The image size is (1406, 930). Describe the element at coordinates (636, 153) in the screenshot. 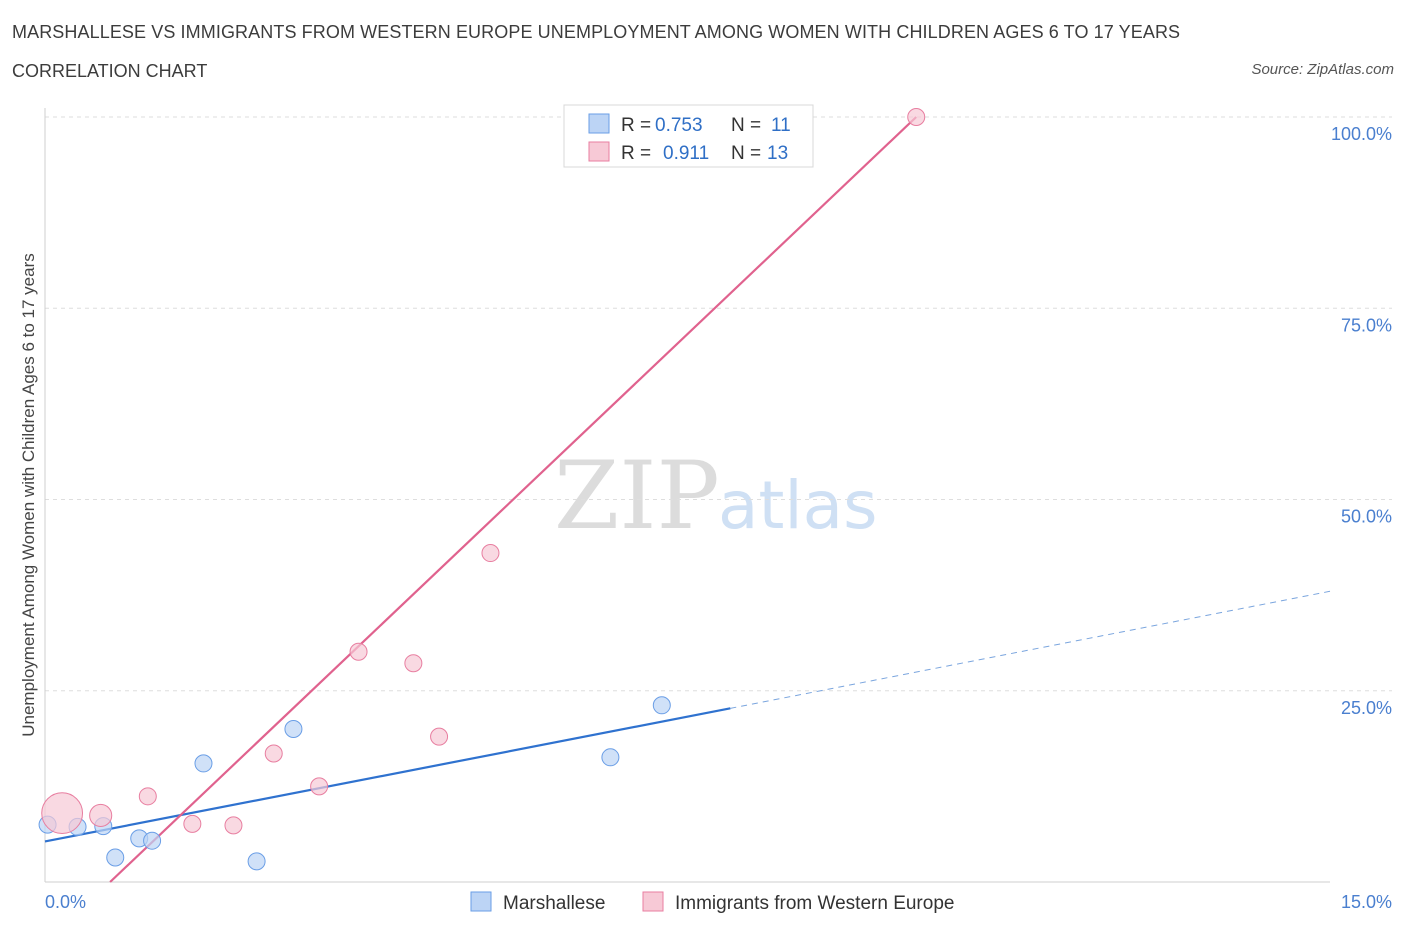

I see `legend-r-label-immigrants: R =` at that location.